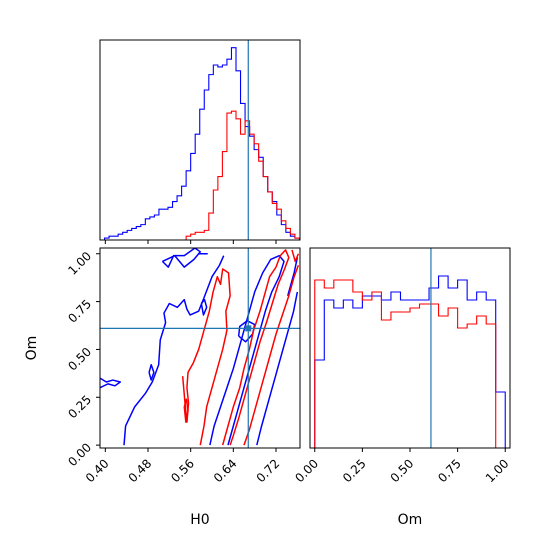  Describe the element at coordinates (268, 470) in the screenshot. I see `contour-H0-Om-xtick-label: 0.72` at that location.